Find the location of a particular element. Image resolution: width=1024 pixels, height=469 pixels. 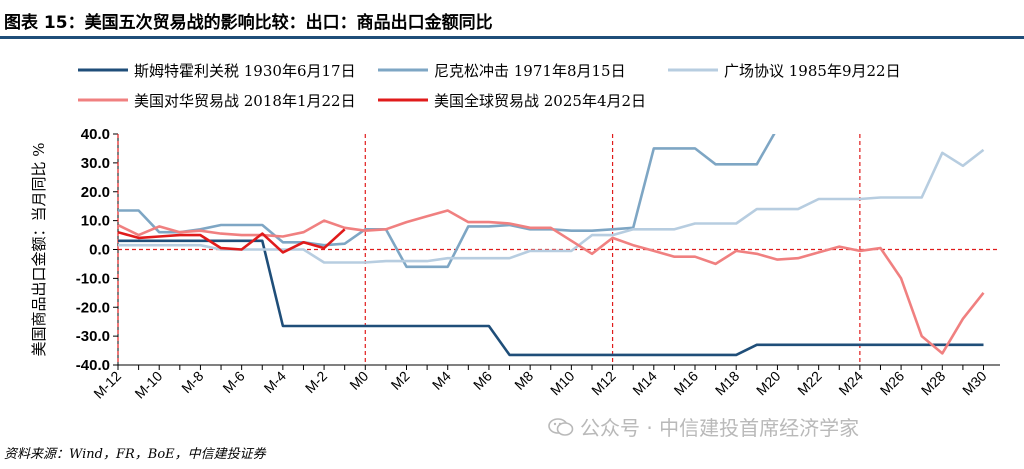

x-tick-label: M14 is located at coordinates (644, 383).